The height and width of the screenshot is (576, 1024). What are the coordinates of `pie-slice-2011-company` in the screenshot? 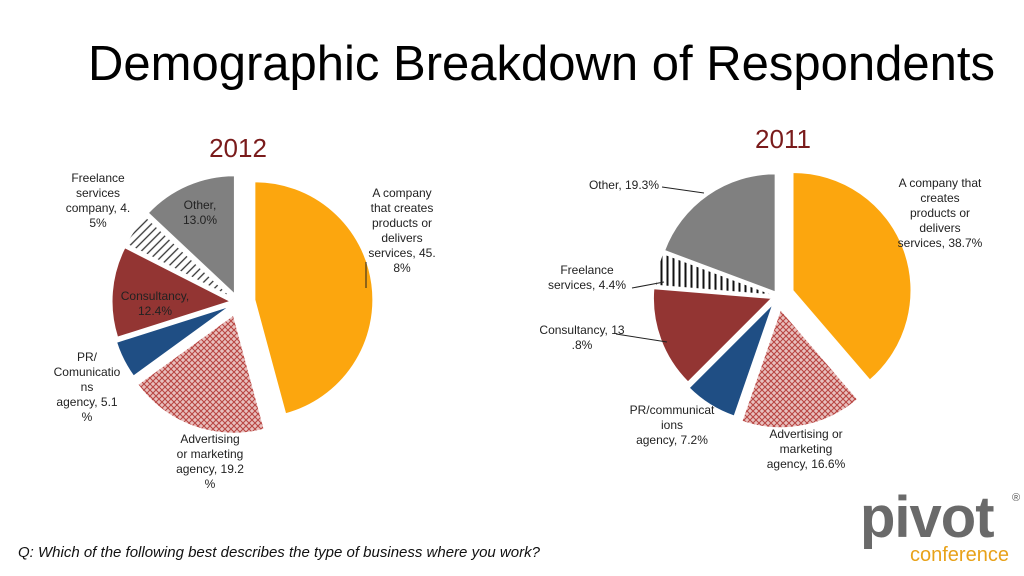 It's located at (852, 276).